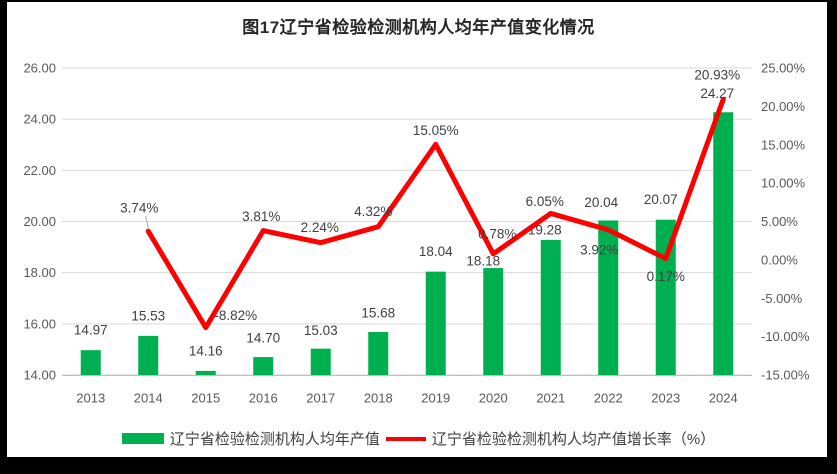 The height and width of the screenshot is (474, 837). I want to click on y-right-tick--5.00%: -5.00%, so click(782, 298).